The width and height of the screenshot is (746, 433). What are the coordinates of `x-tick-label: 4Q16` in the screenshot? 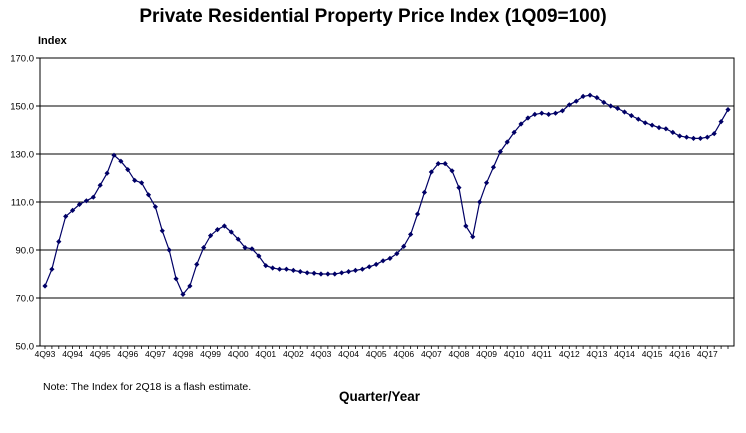 It's located at (679, 354).